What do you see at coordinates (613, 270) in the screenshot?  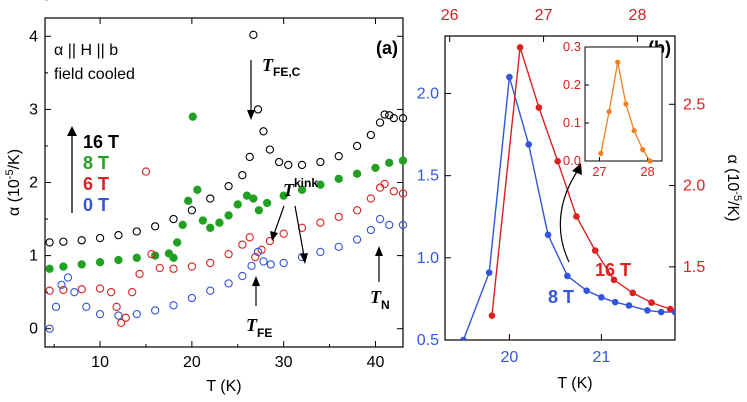 I see `series-label-16T: 16 T` at bounding box center [613, 270].